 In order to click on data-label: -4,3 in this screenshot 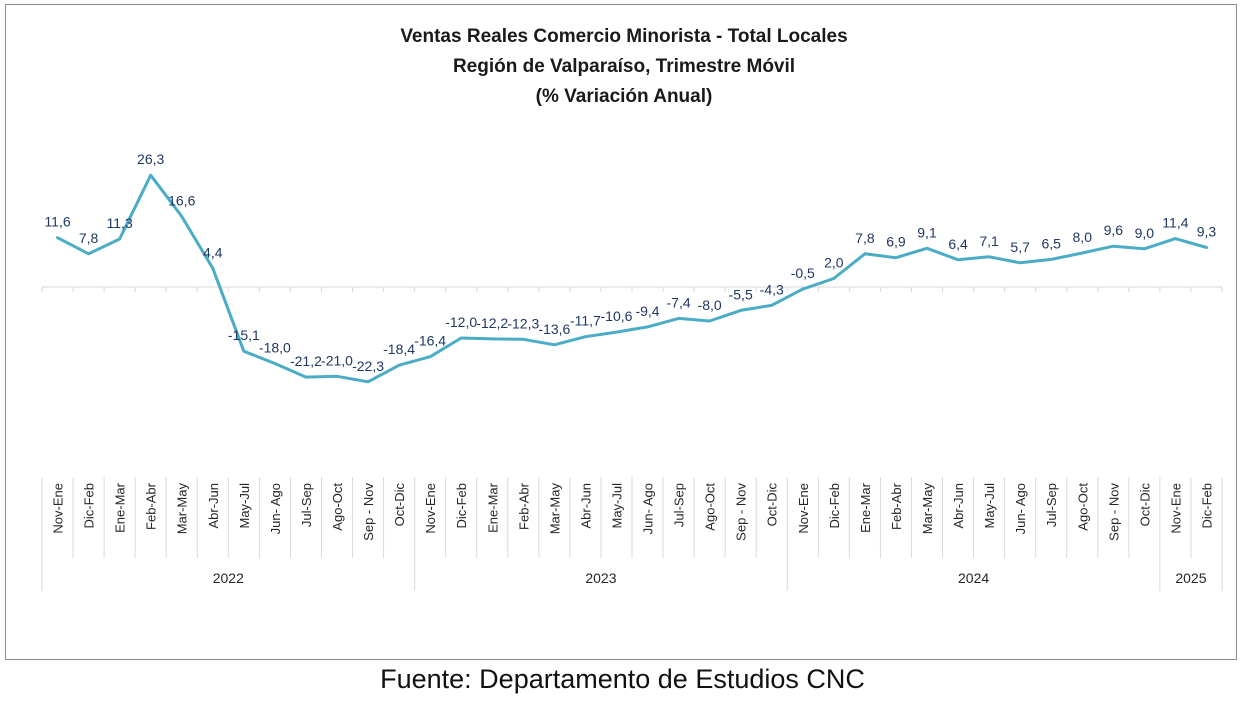, I will do `click(772, 289)`.